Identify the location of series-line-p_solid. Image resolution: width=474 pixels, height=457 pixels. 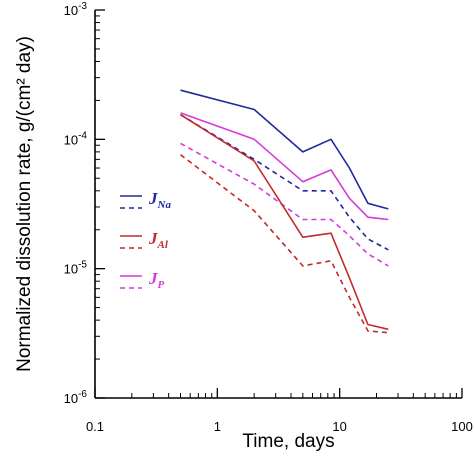
(284, 166).